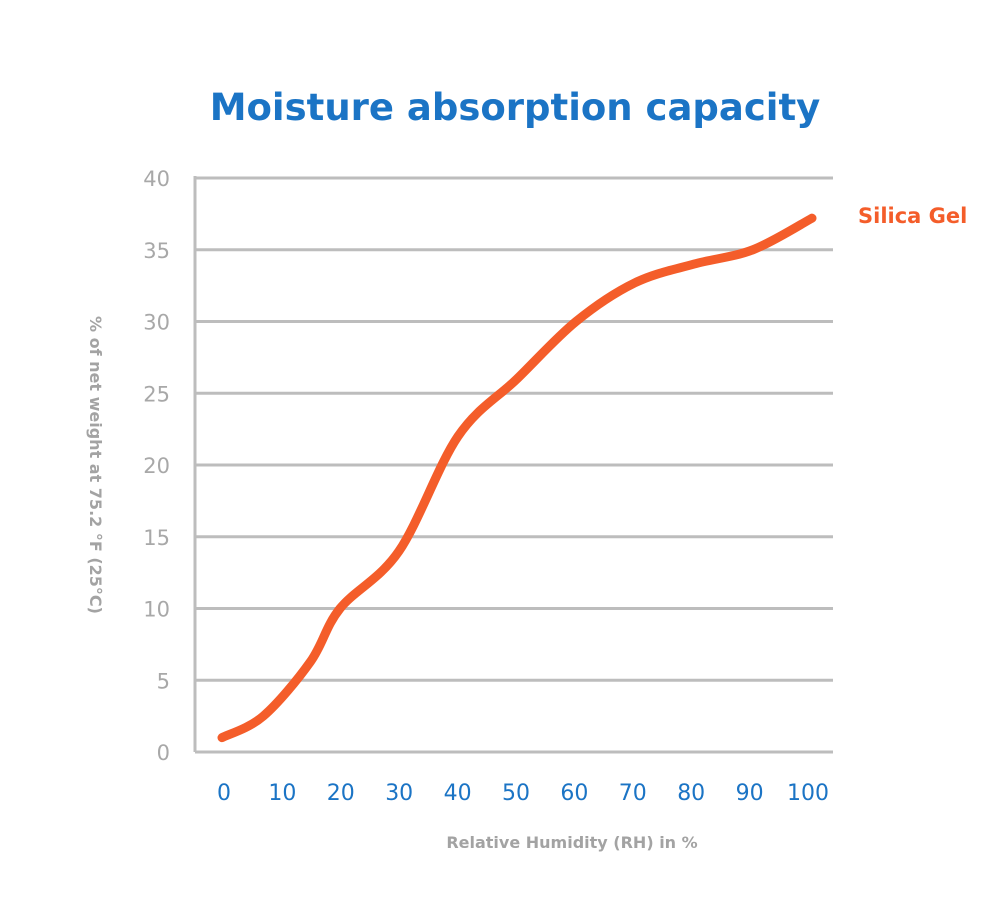 This screenshot has width=1007, height=899. Describe the element at coordinates (808, 793) in the screenshot. I see `x-tick-label: 100` at that location.